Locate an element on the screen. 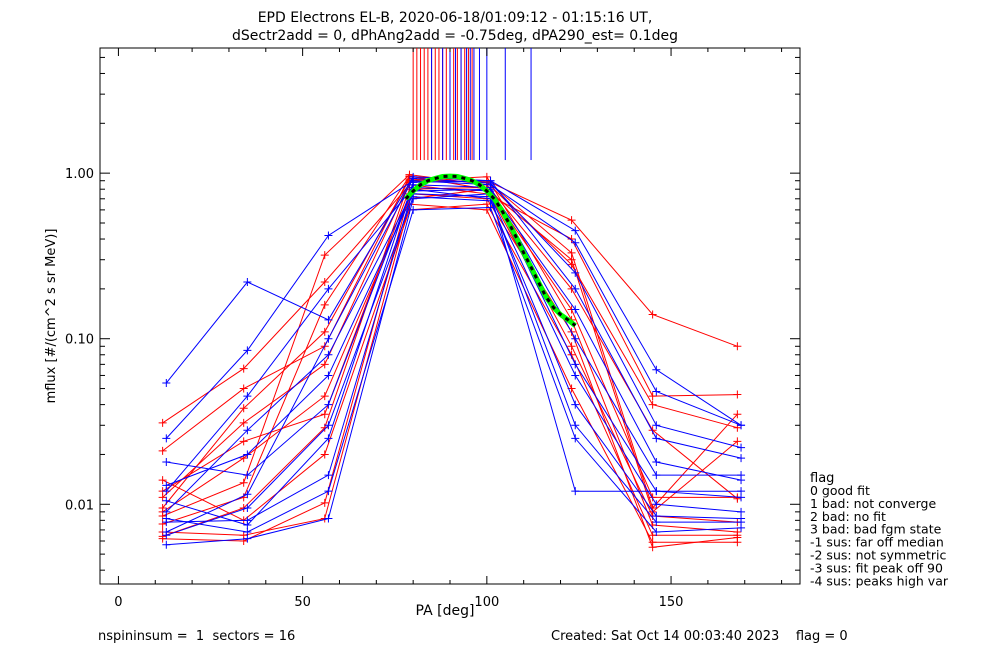  vertical-markers is located at coordinates (472, 104).